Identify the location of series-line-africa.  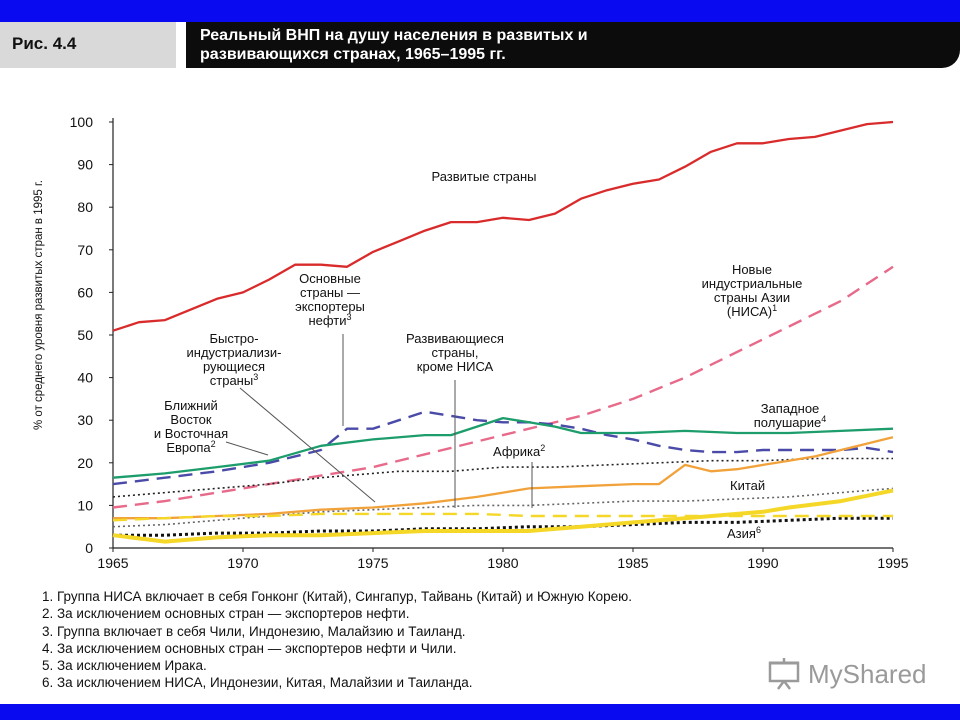
(503, 478).